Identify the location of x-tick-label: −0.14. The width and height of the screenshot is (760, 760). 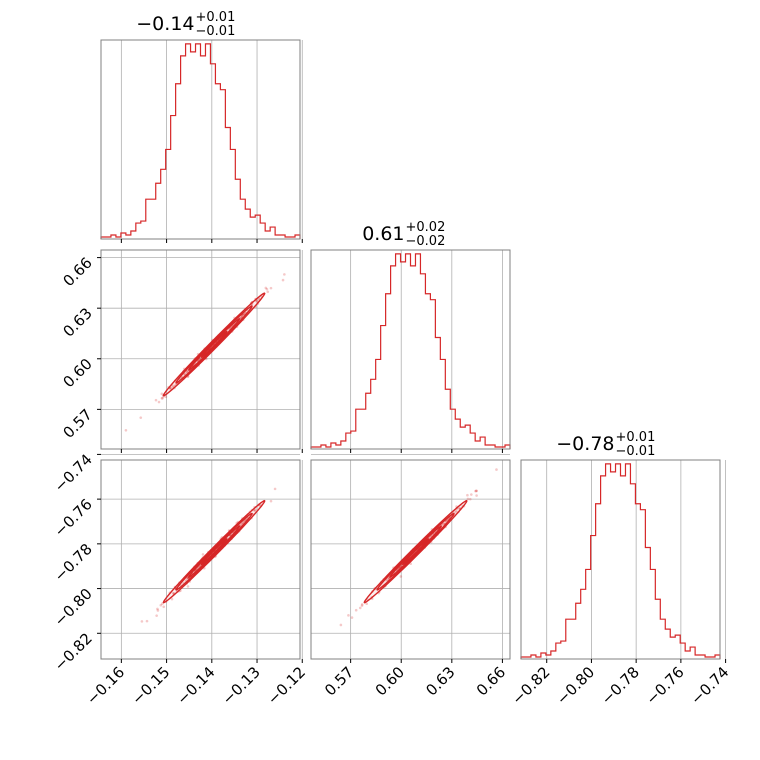
(195, 685).